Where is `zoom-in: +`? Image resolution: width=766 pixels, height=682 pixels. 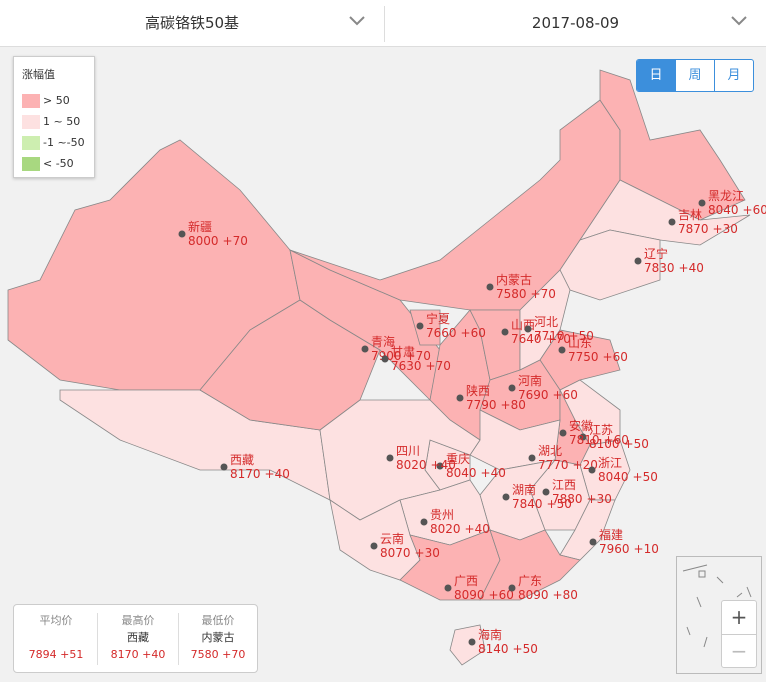
zoom-in: + is located at coordinates (739, 617).